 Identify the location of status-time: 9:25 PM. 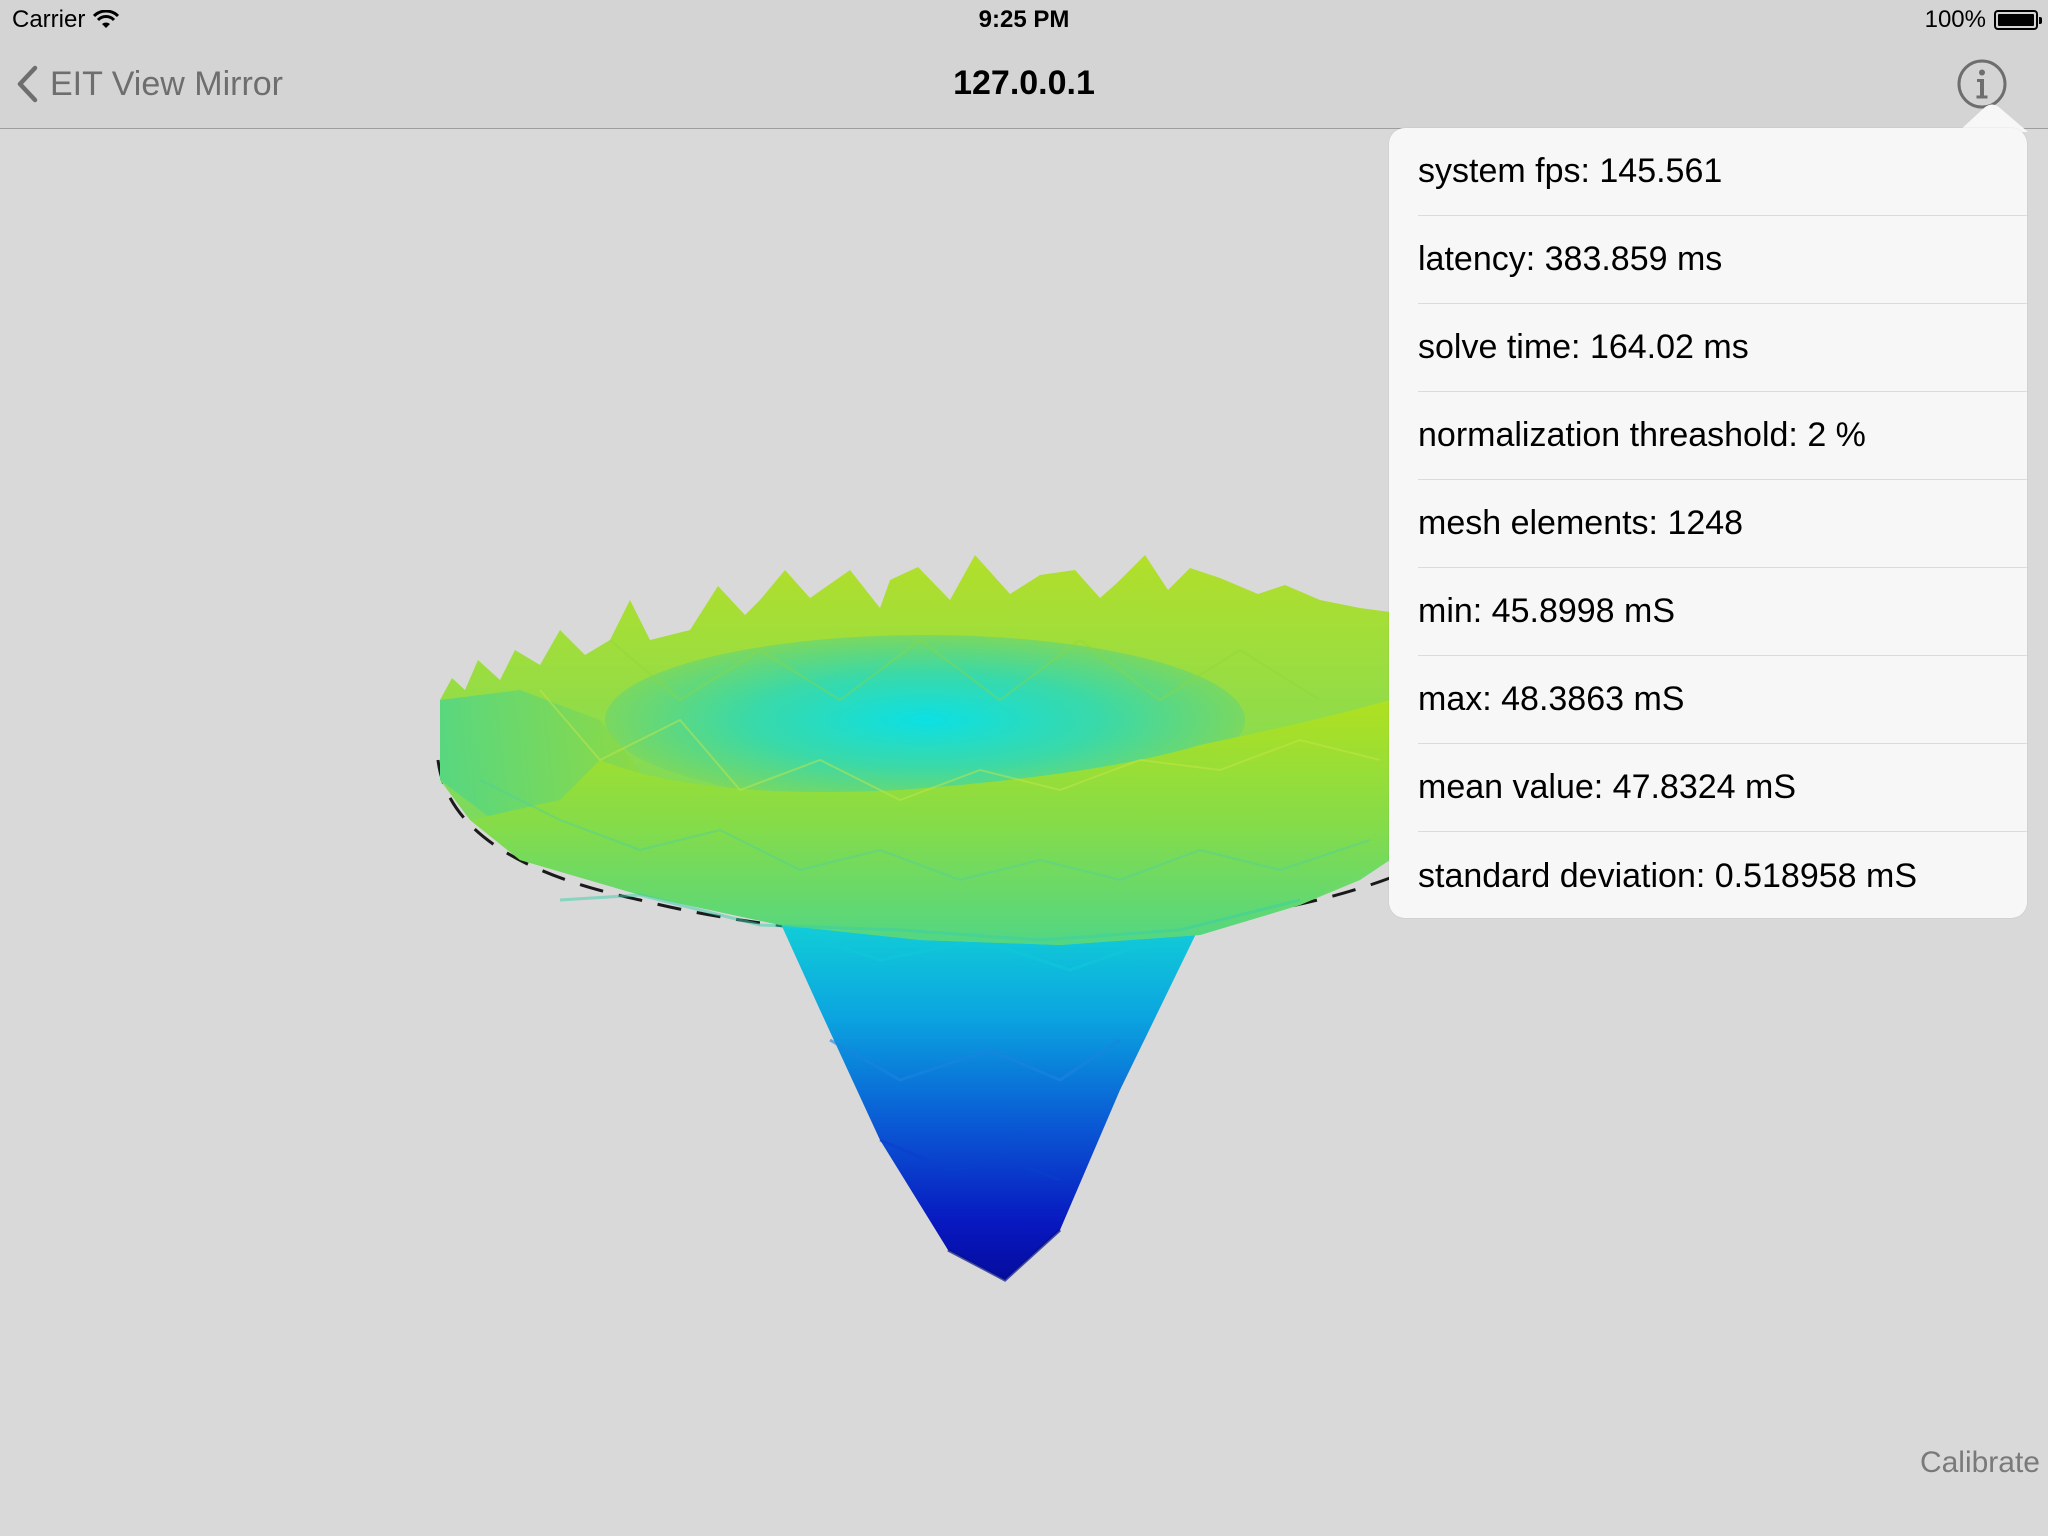
(1024, 19).